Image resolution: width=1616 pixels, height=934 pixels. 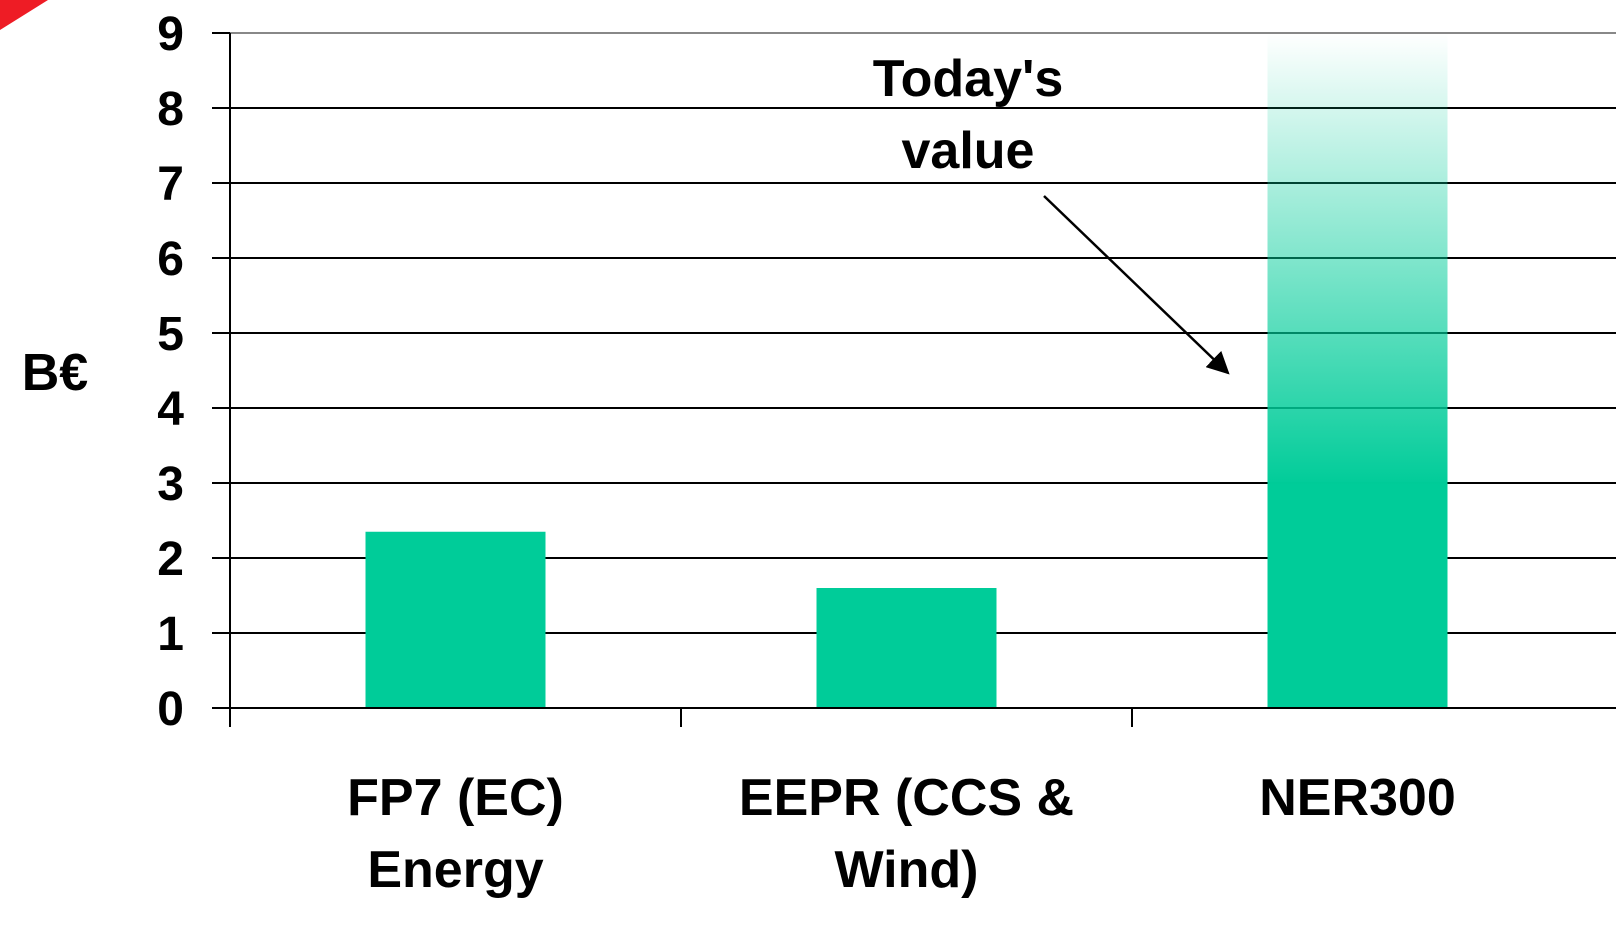 What do you see at coordinates (968, 79) in the screenshot?
I see `annotation-text: Today's` at bounding box center [968, 79].